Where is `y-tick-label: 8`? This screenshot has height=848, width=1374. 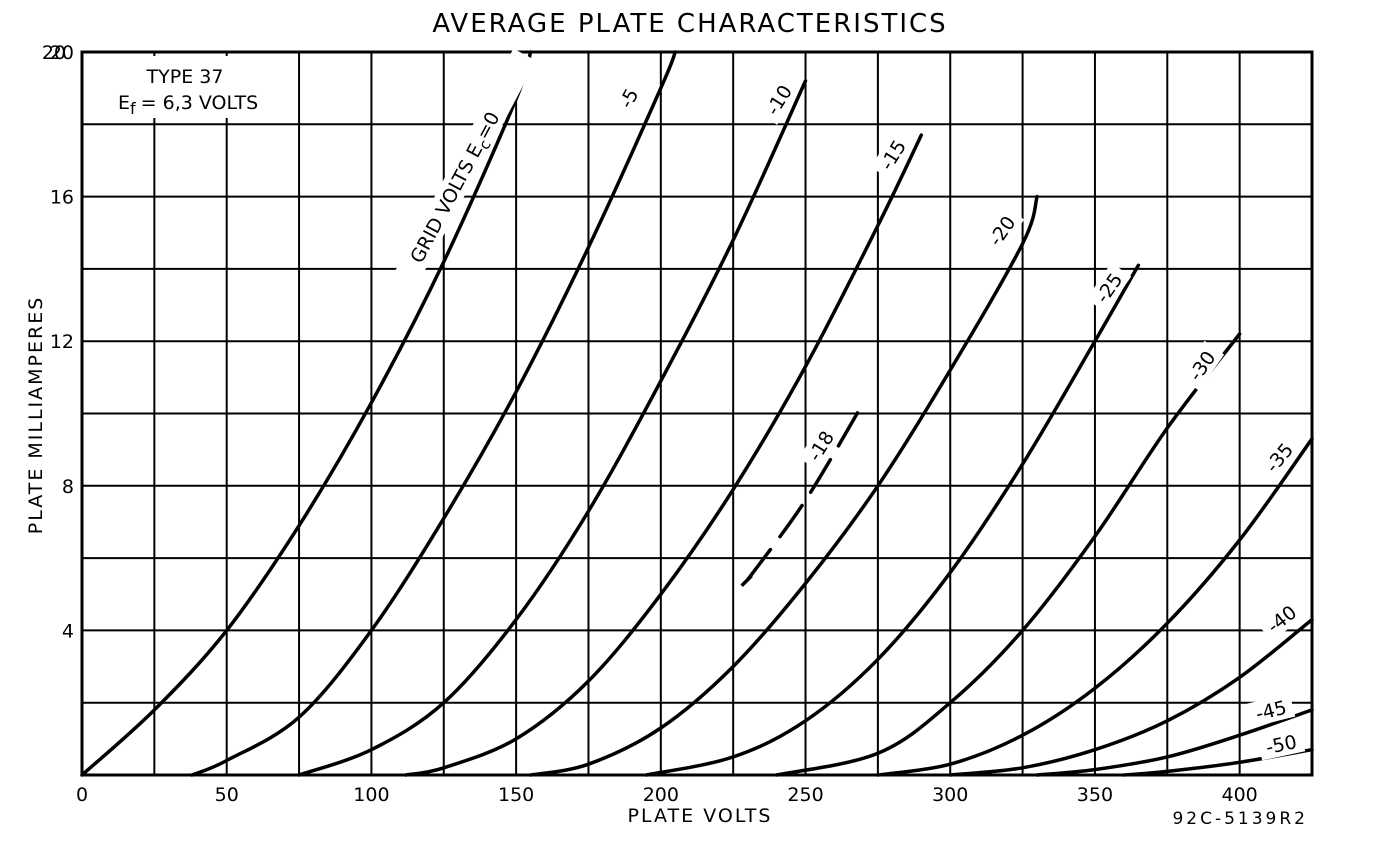
y-tick-label: 8 is located at coordinates (68, 487).